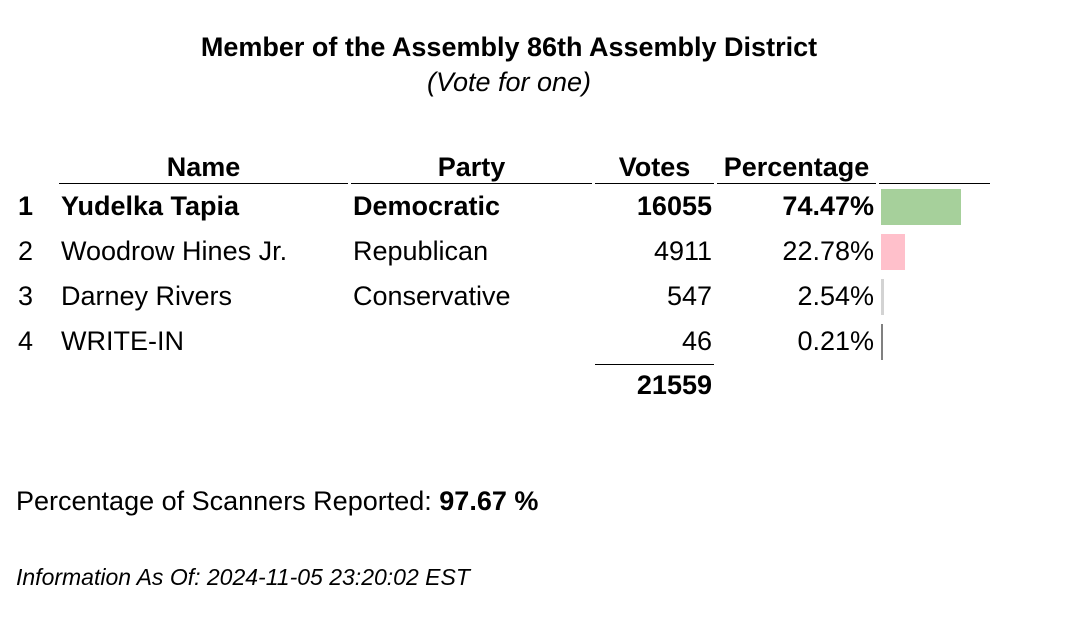 The image size is (1068, 628). I want to click on candidate-votes: 46, so click(696, 341).